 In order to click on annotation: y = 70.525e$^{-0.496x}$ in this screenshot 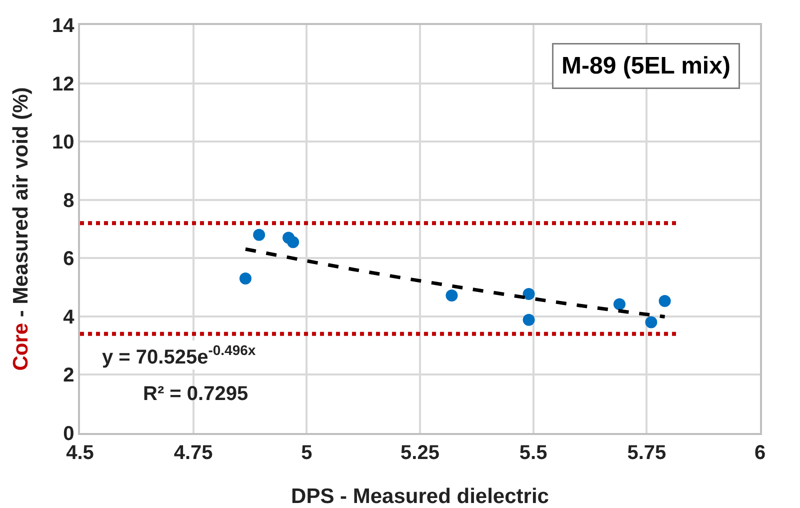, I will do `click(179, 355)`.